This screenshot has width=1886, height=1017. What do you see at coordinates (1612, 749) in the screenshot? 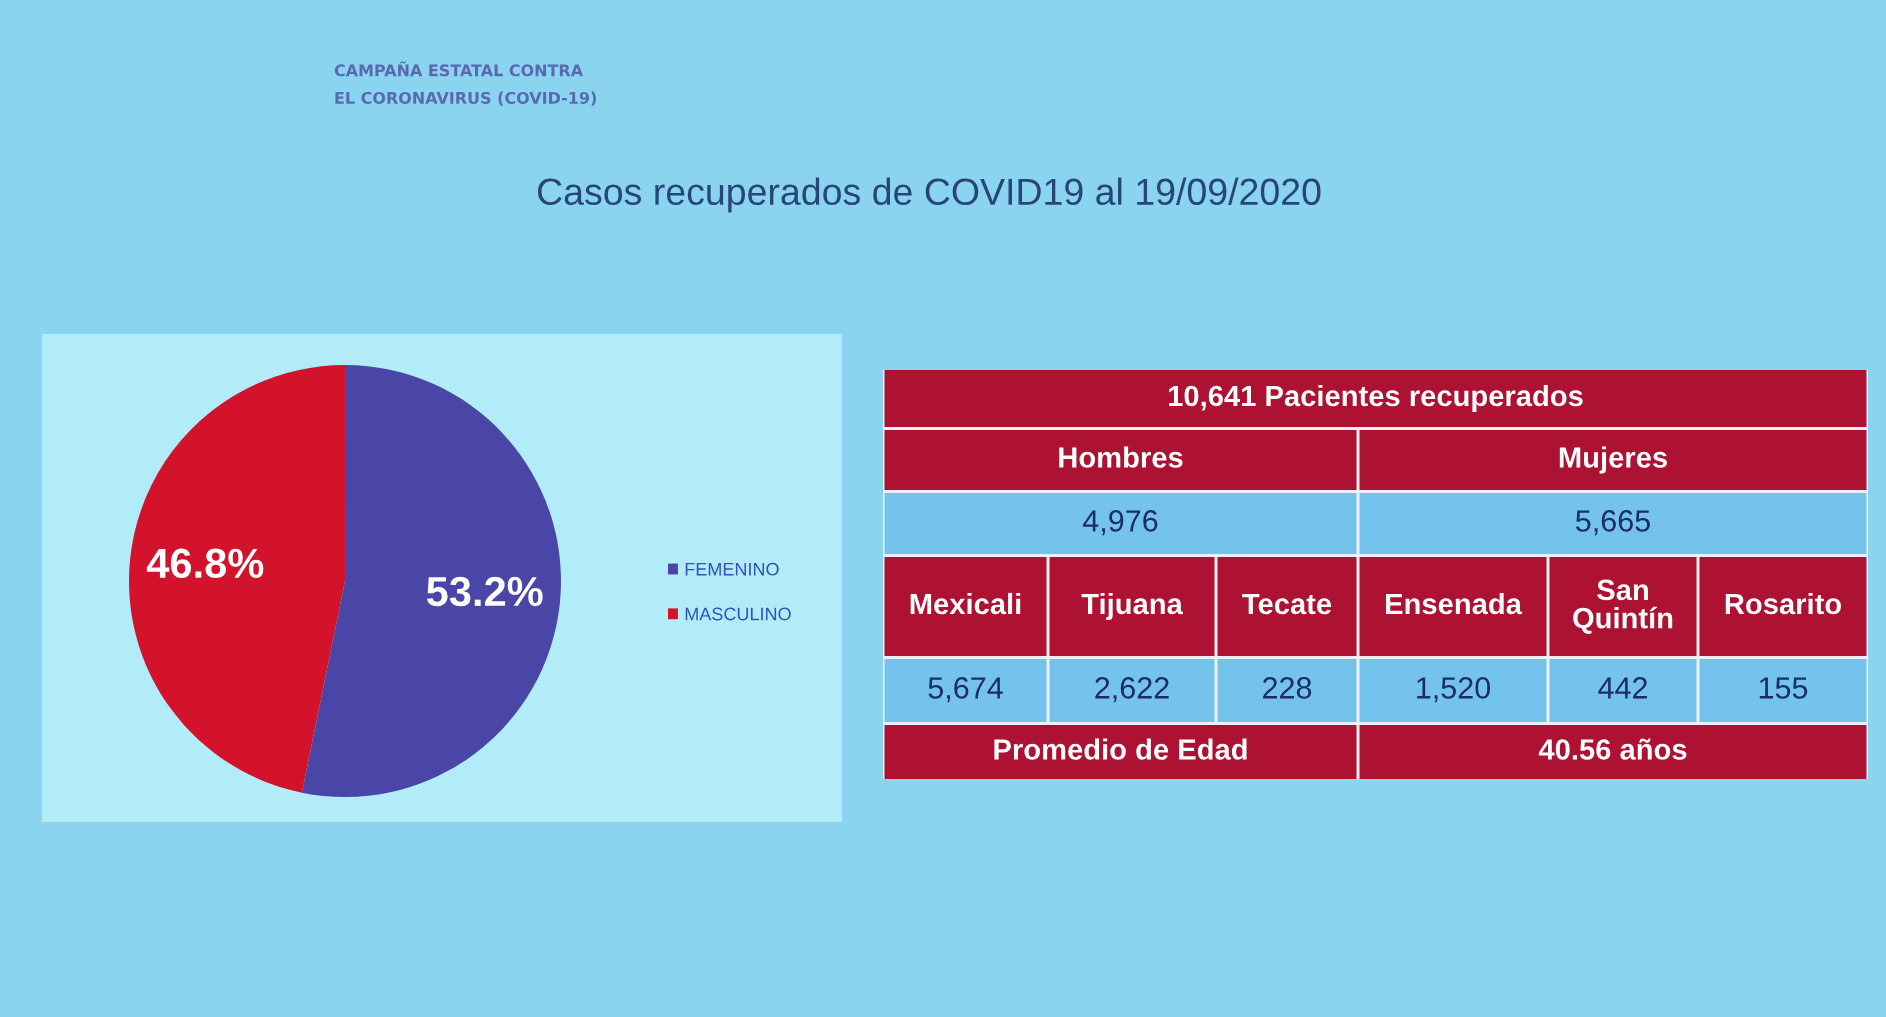
I see `text: 40.56 años` at bounding box center [1612, 749].